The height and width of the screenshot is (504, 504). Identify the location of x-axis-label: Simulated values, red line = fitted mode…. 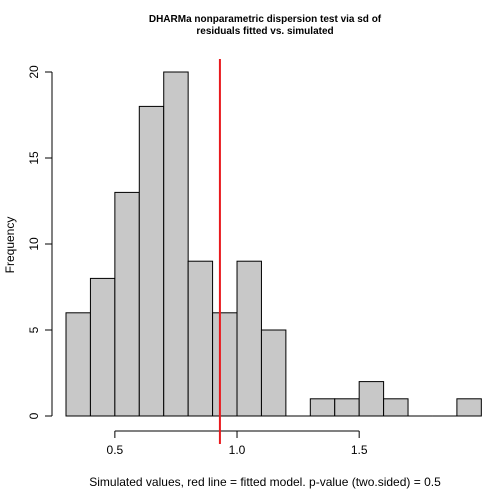
(265, 482).